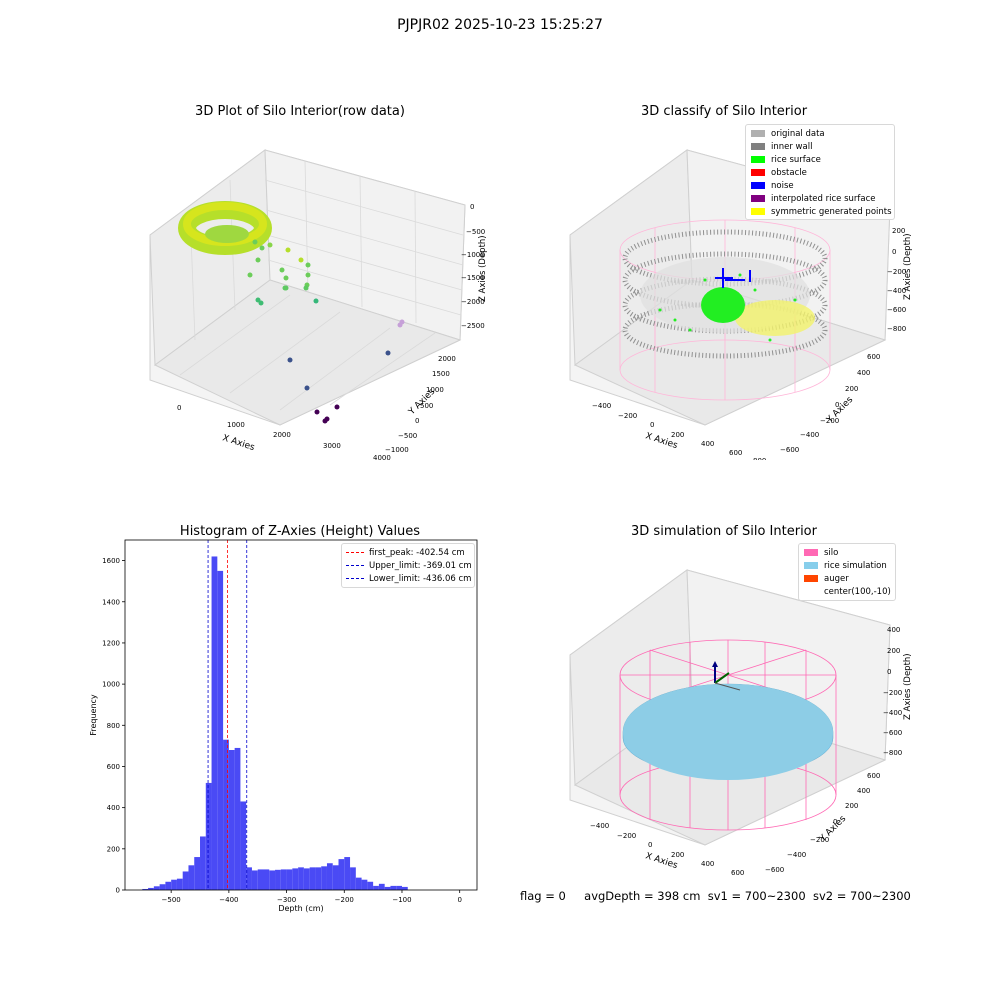 The height and width of the screenshot is (1000, 1000). I want to click on histogram-ytick-label: 1200, so click(111, 643).